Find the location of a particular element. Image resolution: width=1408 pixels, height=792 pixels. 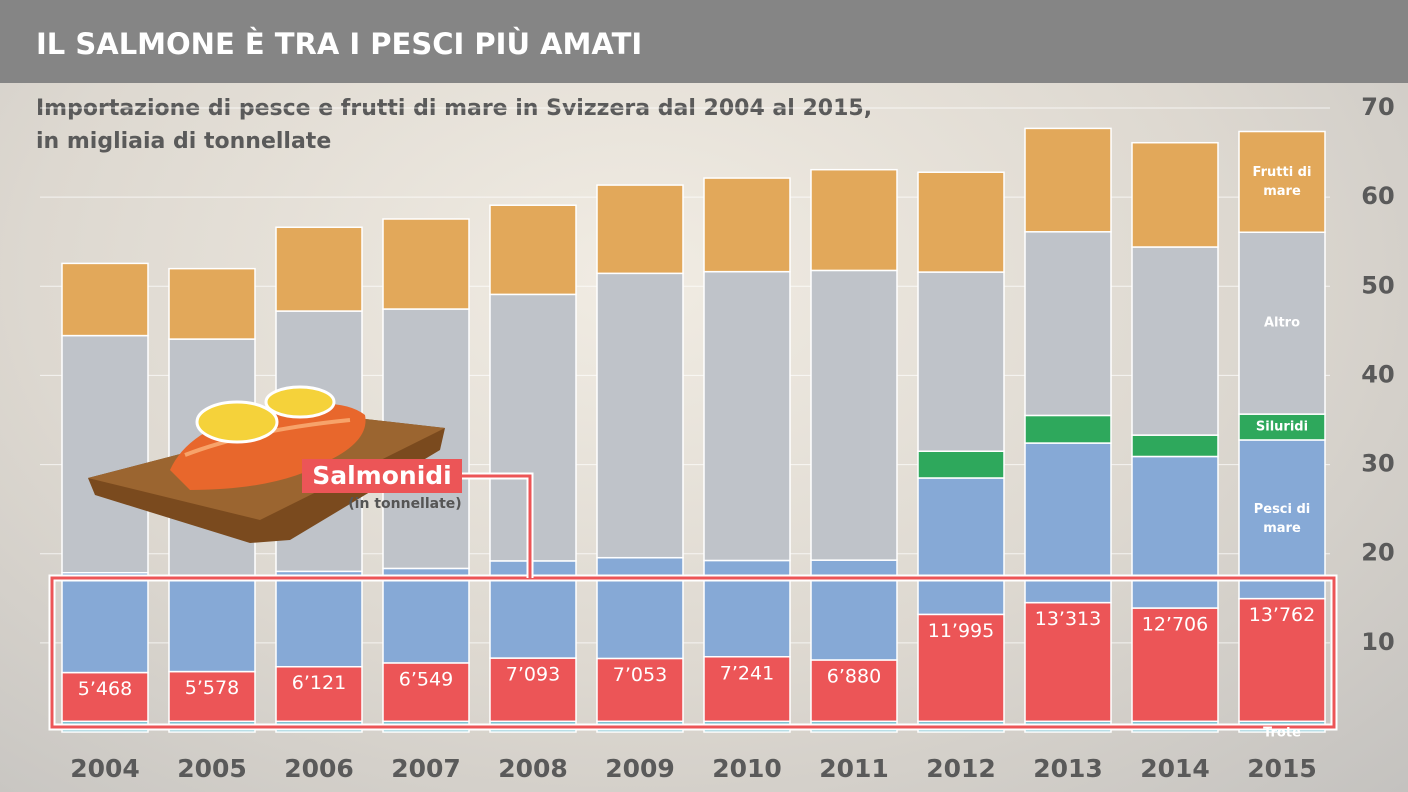

x-tick-label: 2009 is located at coordinates (640, 768).